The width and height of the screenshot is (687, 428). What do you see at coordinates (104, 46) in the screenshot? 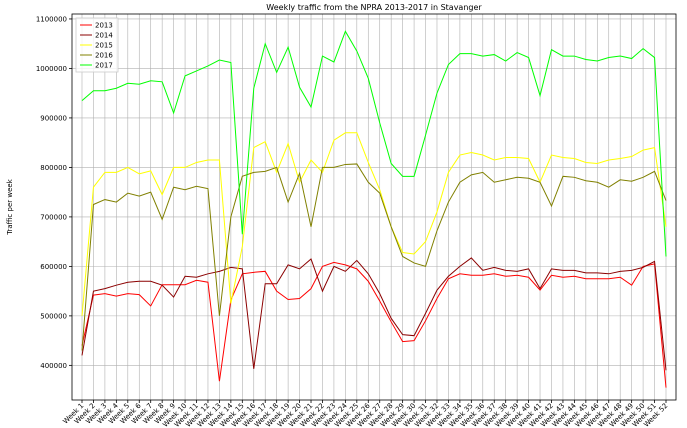
I see `legend-label: 2015` at bounding box center [104, 46].